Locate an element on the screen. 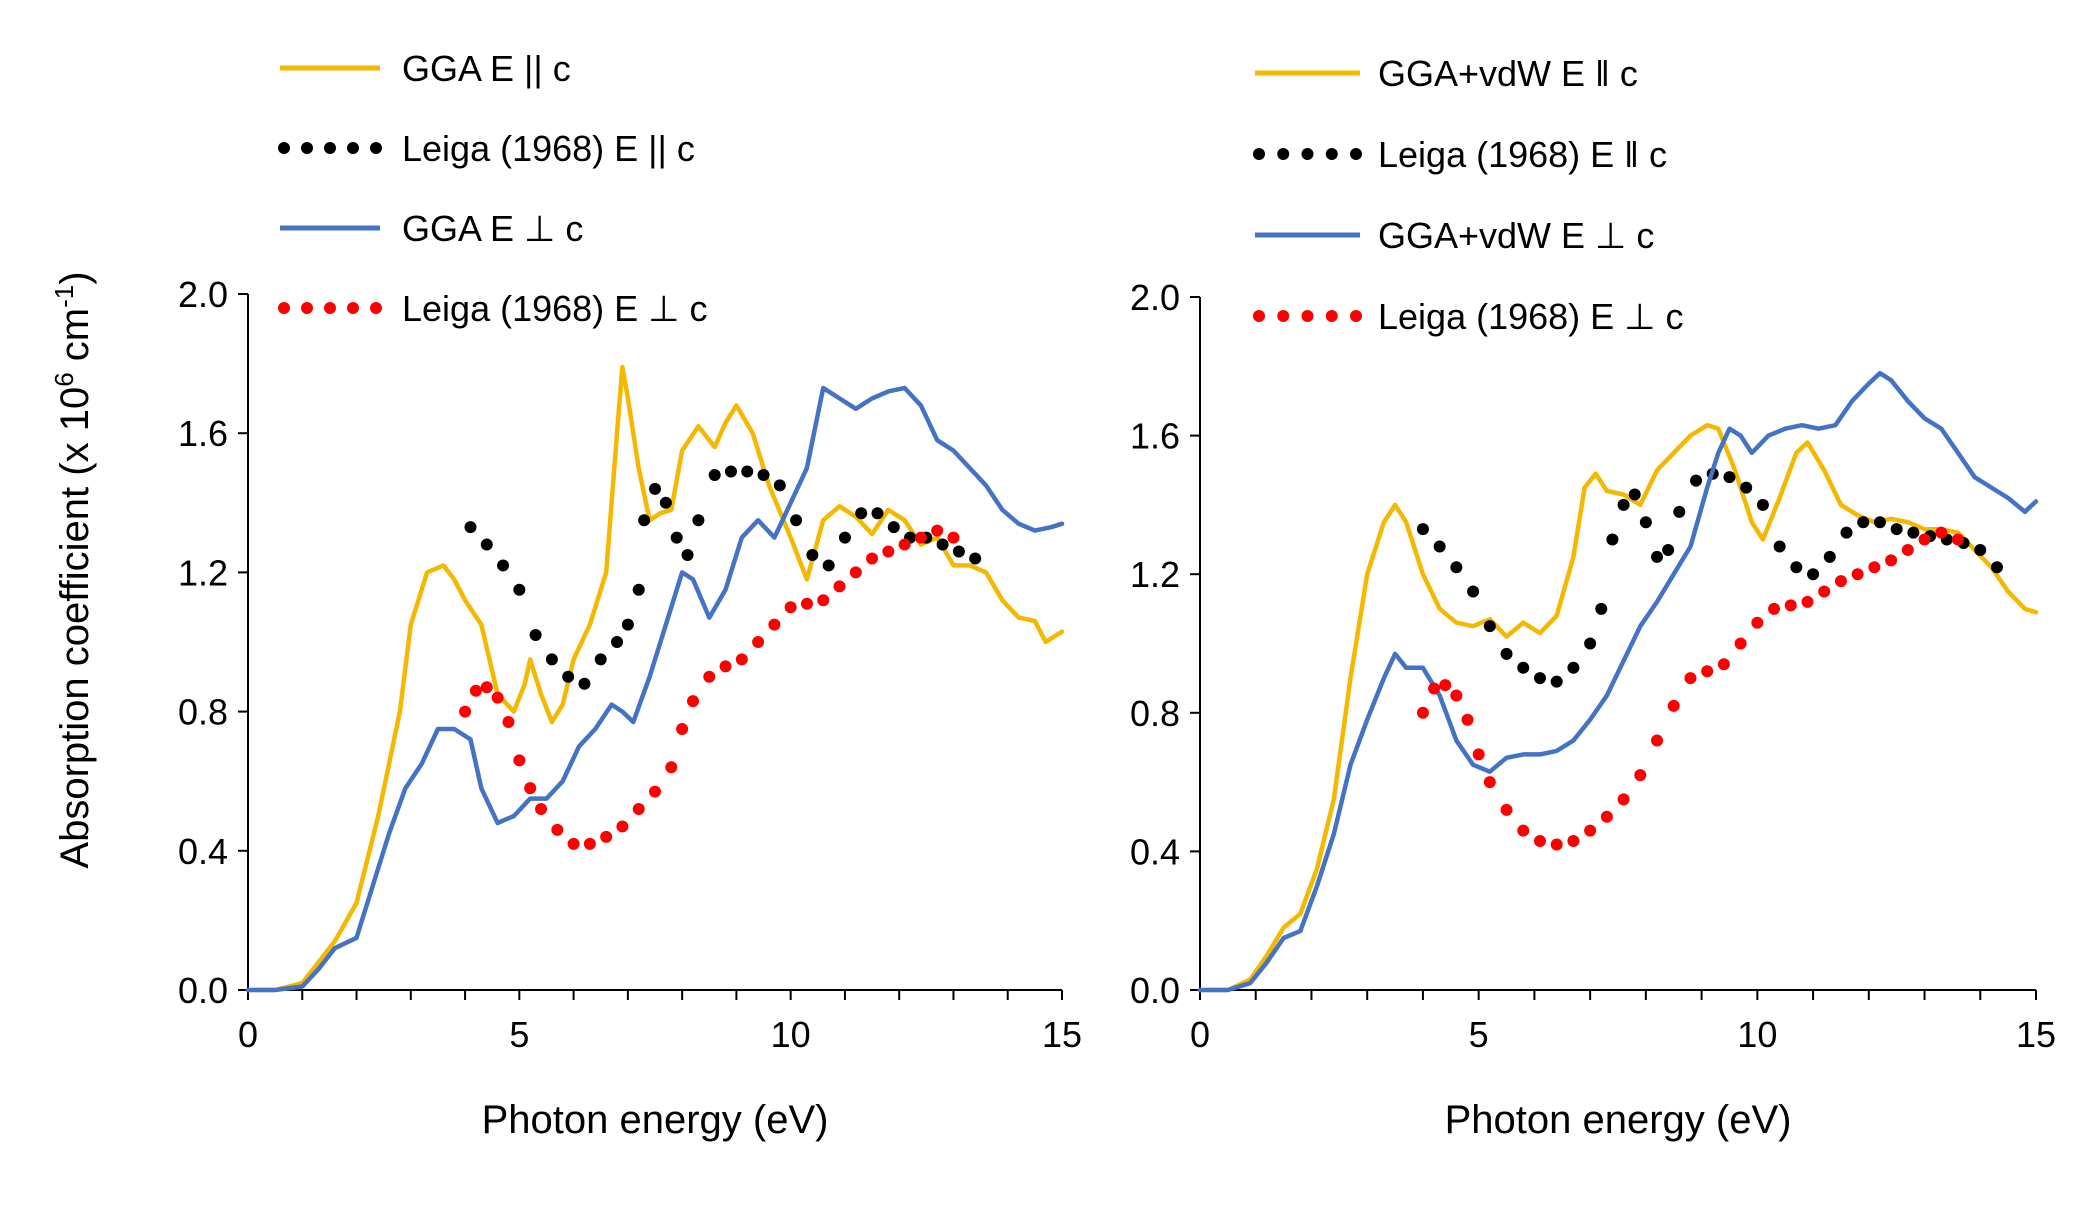  legend-label: Leiga (1968) E ǁ c is located at coordinates (1522, 154).